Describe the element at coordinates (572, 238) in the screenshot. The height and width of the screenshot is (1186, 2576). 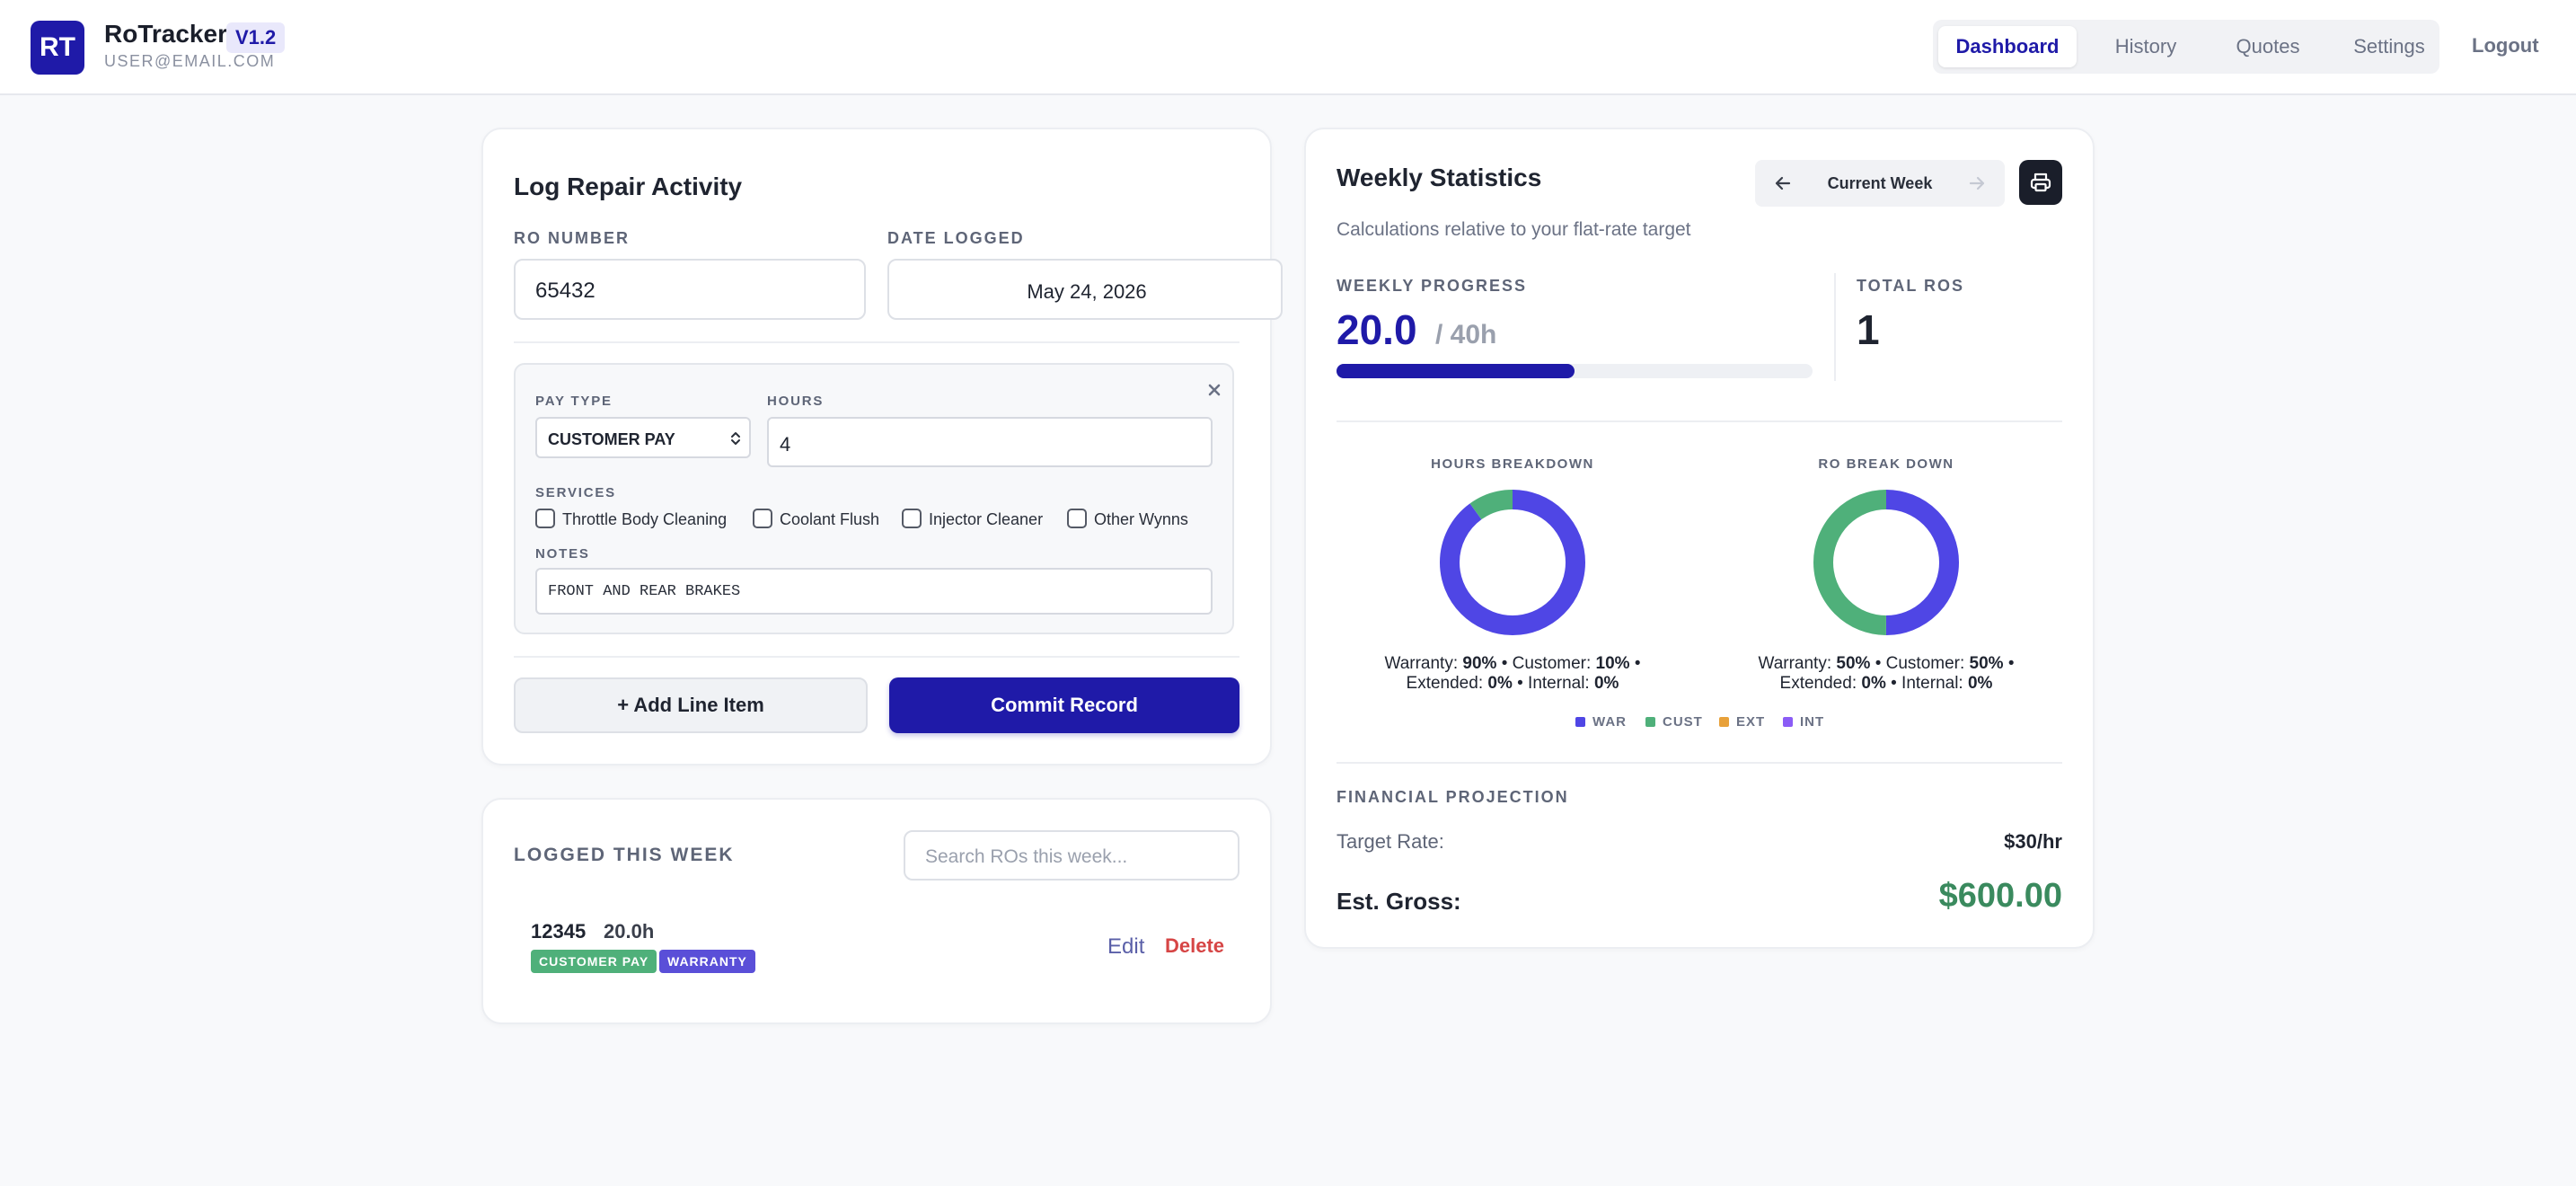
I see `ro-number-label: RO NUMBER` at that location.